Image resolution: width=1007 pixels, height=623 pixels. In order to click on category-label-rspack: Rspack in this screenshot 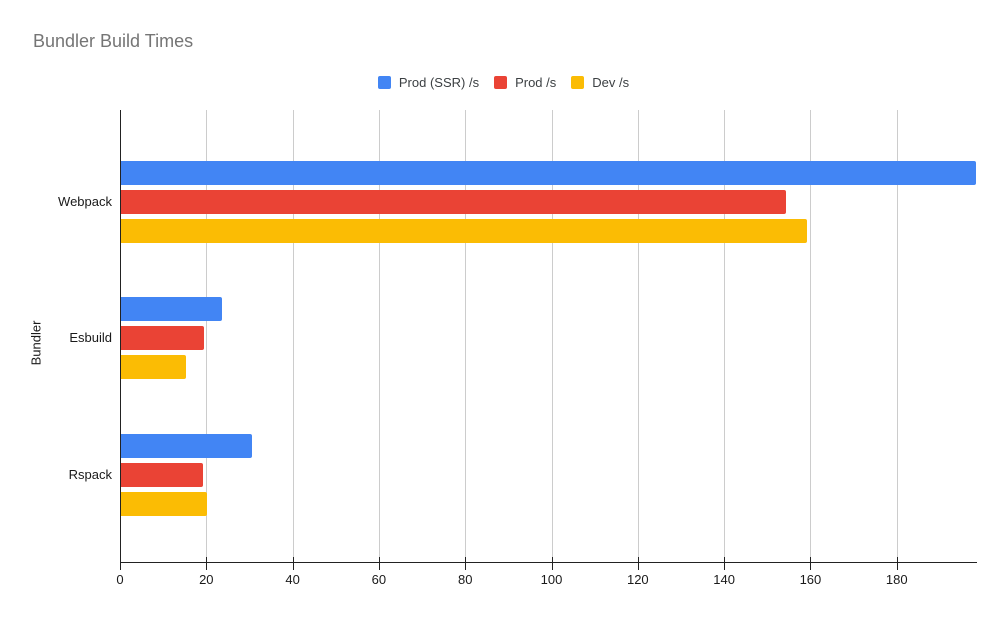, I will do `click(90, 474)`.